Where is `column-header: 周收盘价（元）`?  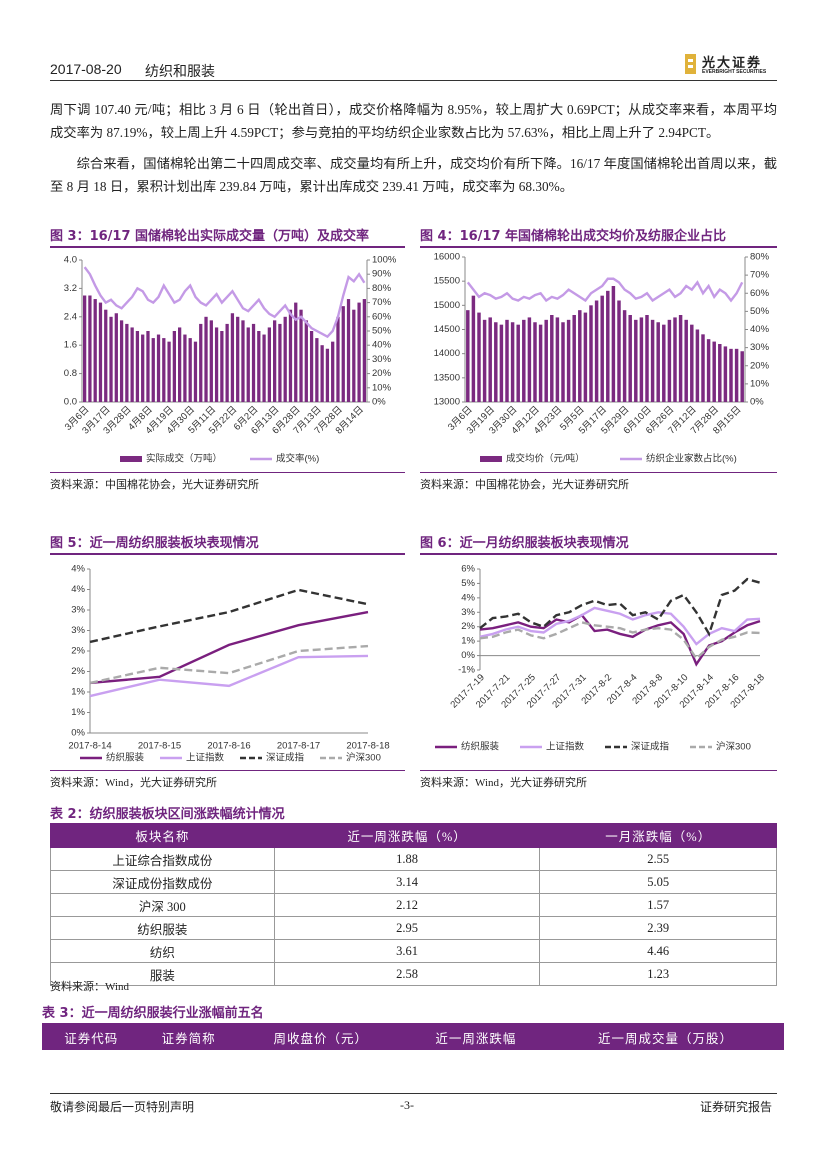 column-header: 周收盘价（元） is located at coordinates (320, 1037).